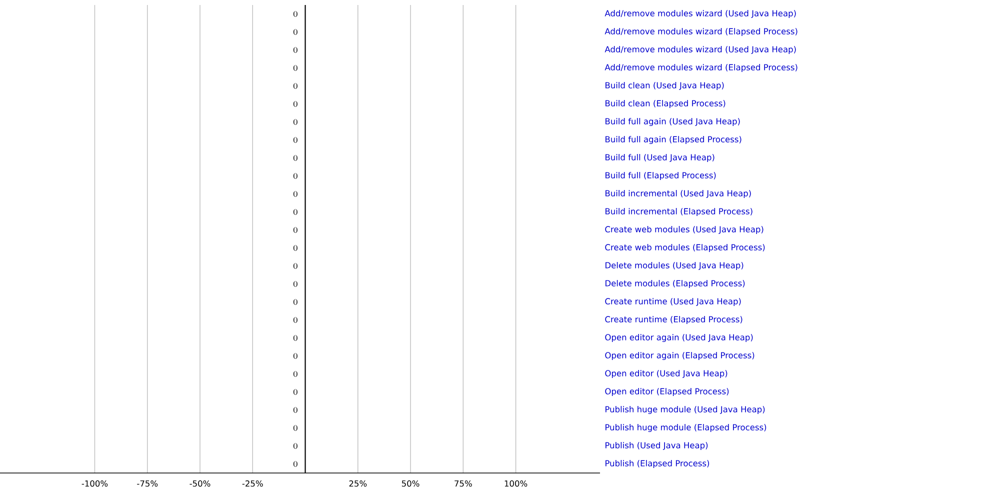 Image resolution: width=1000 pixels, height=504 pixels. What do you see at coordinates (674, 140) in the screenshot?
I see `y-tick-label: Build full again (Elapsed Process)` at bounding box center [674, 140].